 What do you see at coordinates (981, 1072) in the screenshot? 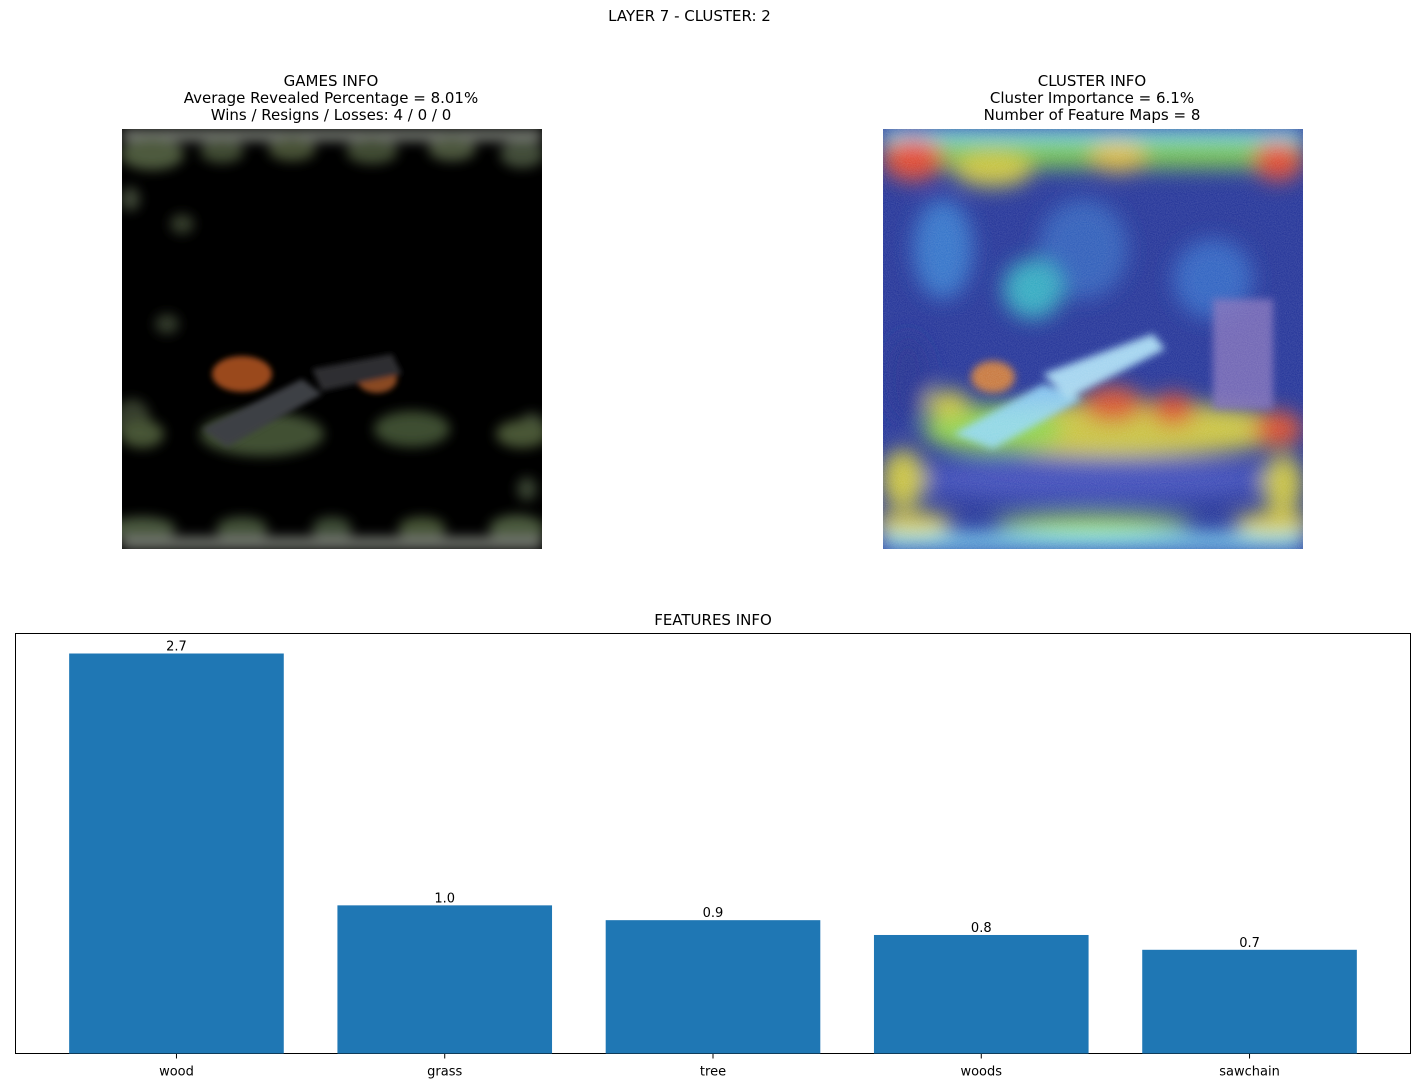
I see `x-tick-label-woods: woods` at bounding box center [981, 1072].